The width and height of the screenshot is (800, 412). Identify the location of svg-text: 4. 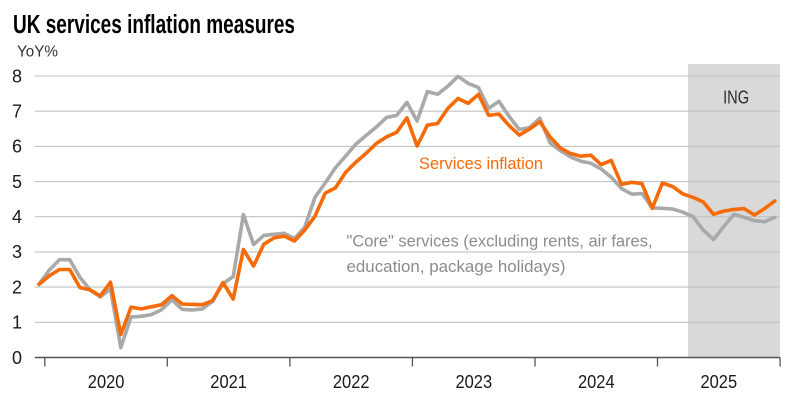
(17, 217).